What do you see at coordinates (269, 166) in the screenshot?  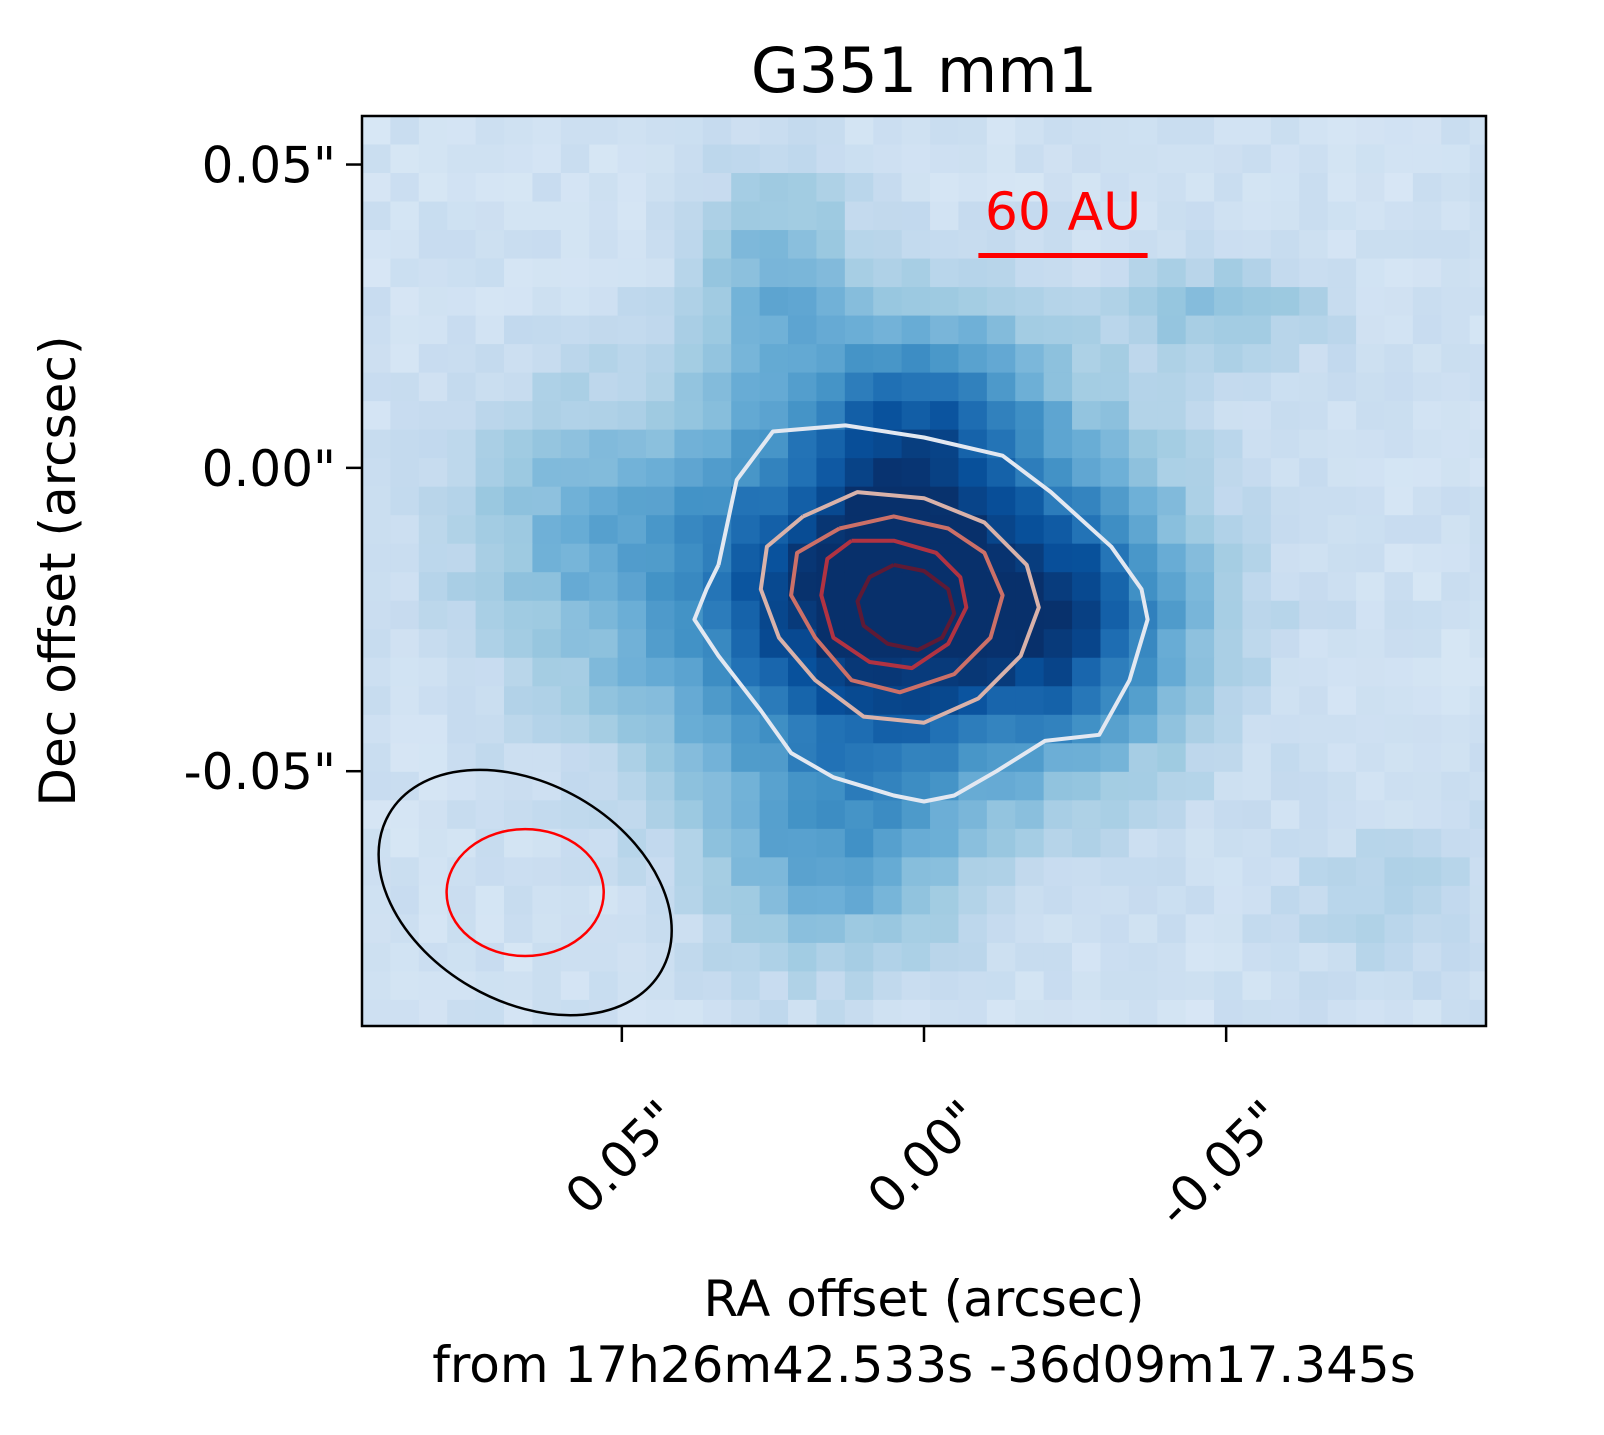 I see `y-tick-label: 0.05"` at bounding box center [269, 166].